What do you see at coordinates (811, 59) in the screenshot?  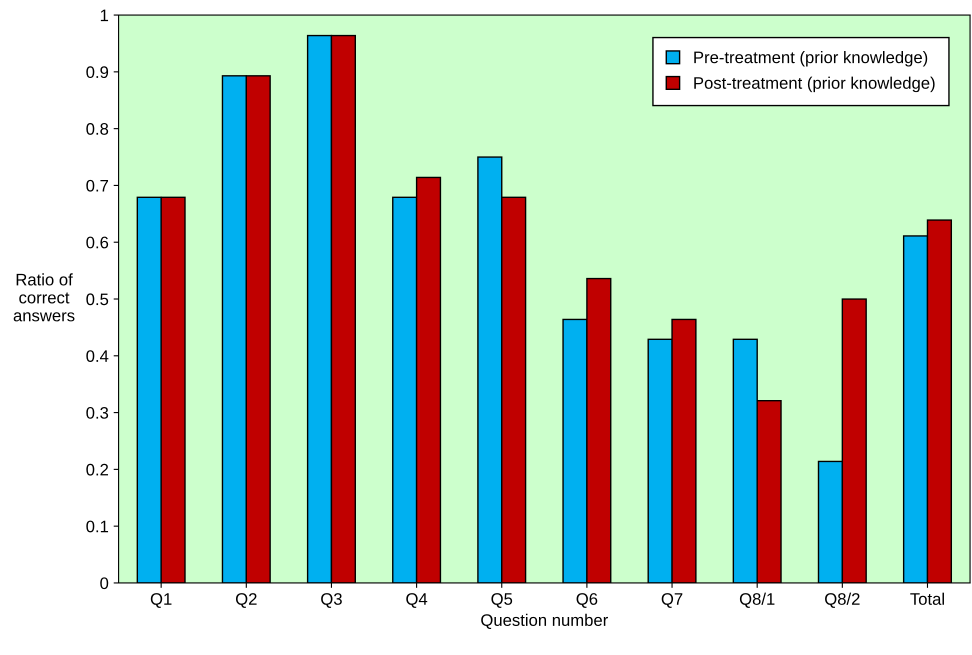 I see `legend-label: Pre-treatment (prior knowledge)` at bounding box center [811, 59].